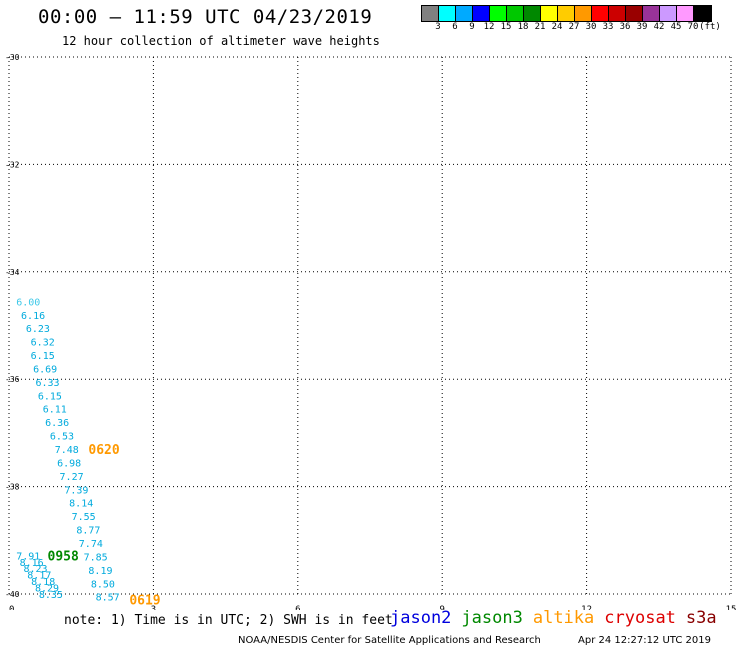 This screenshot has height=650, width=740. What do you see at coordinates (701, 618) in the screenshot?
I see `satellite-legend-s3a: s3a` at bounding box center [701, 618].